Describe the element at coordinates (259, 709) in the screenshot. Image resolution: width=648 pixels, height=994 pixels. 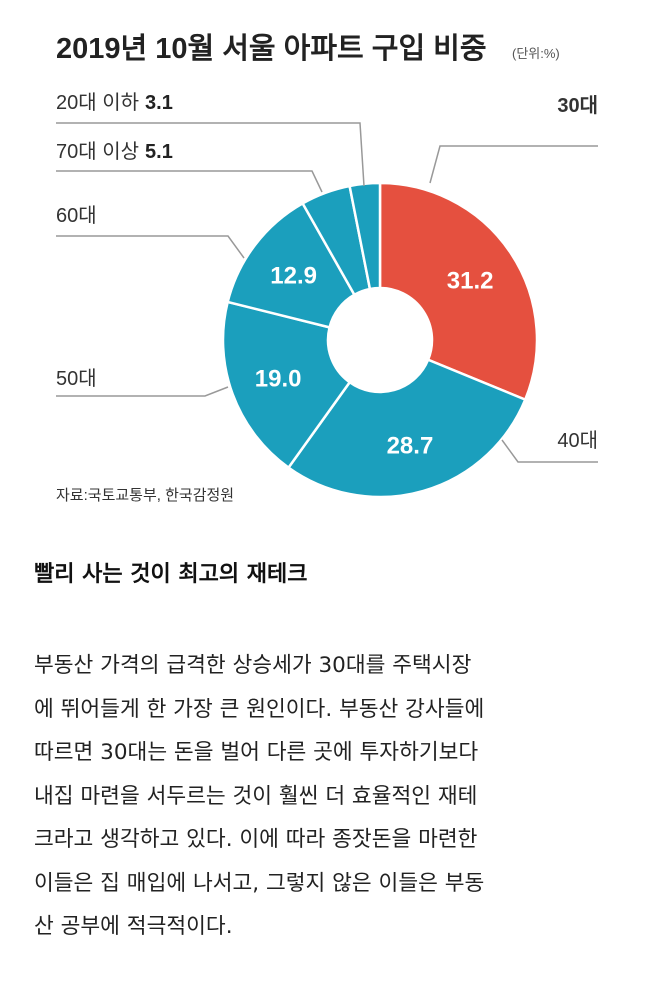
I see `paragraph-line: 에 뛰어들게 한 가장 큰 원인이다. 부동산 강사들에` at that location.